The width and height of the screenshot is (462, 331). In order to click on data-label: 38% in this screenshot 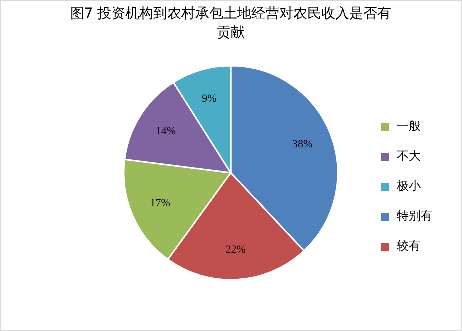, I will do `click(302, 144)`.